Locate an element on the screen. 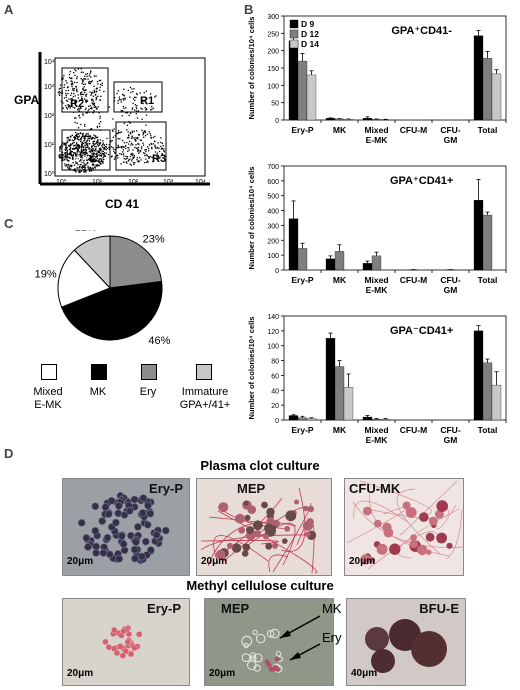  plasma-clot-title: Plasma clot culture is located at coordinates (260, 465).